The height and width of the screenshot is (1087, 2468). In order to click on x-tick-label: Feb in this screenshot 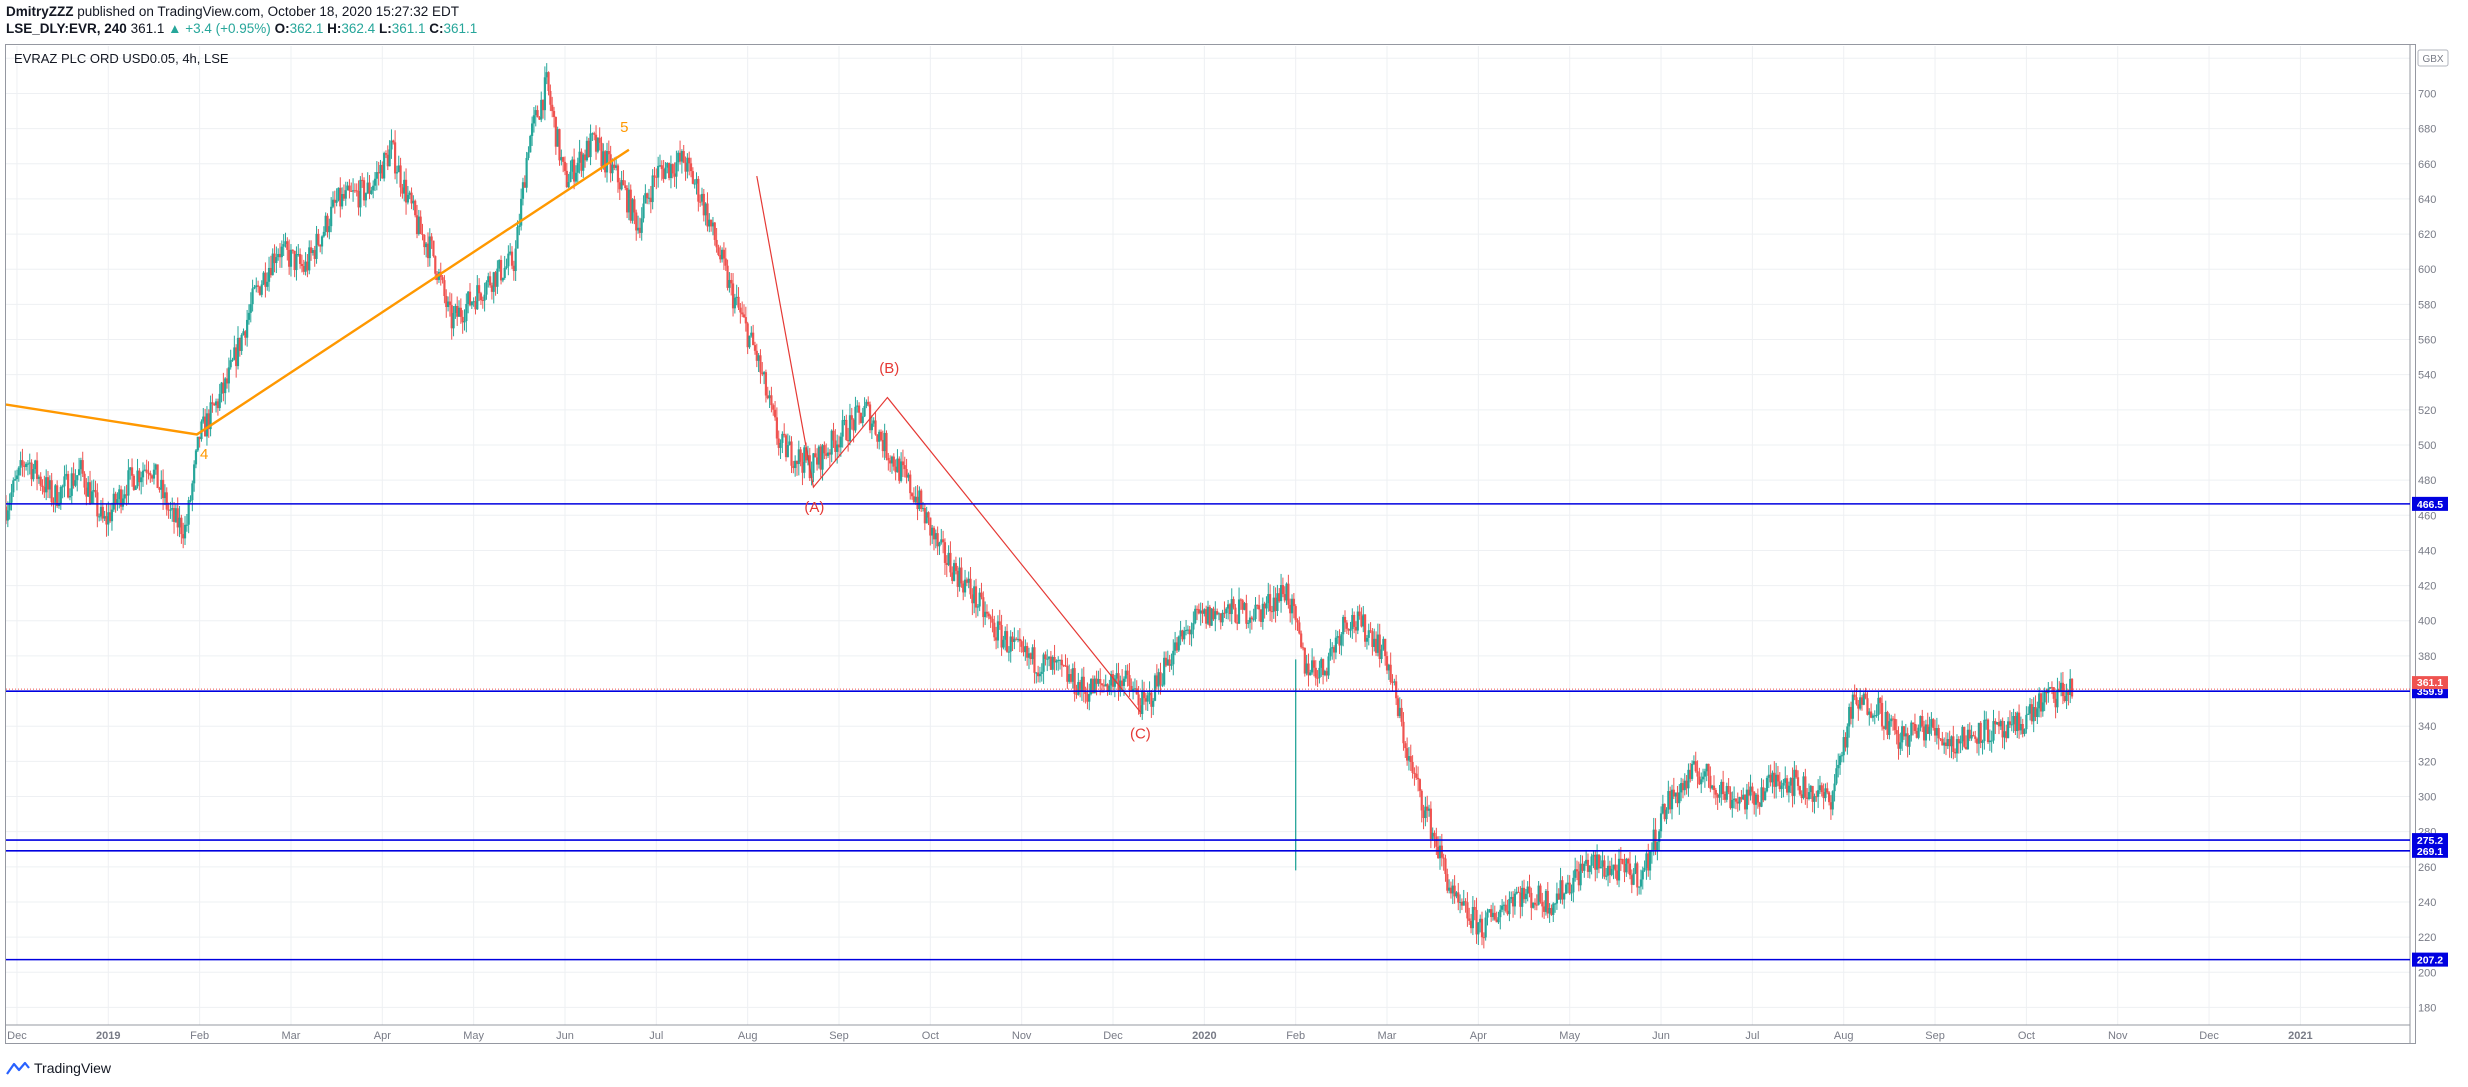, I will do `click(199, 1036)`.